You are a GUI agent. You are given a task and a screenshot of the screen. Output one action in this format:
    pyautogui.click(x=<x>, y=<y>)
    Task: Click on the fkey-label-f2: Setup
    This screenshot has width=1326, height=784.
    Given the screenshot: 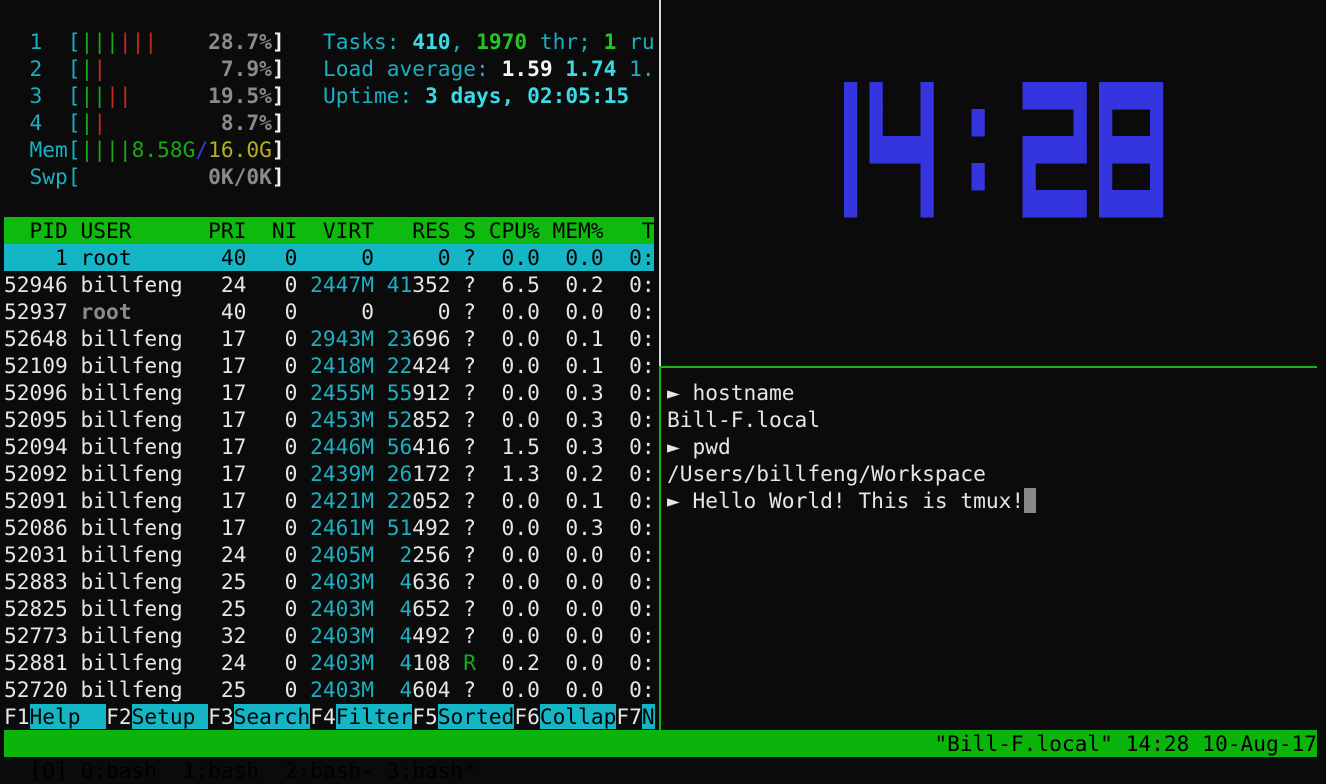 What is the action you would take?
    pyautogui.click(x=170, y=716)
    